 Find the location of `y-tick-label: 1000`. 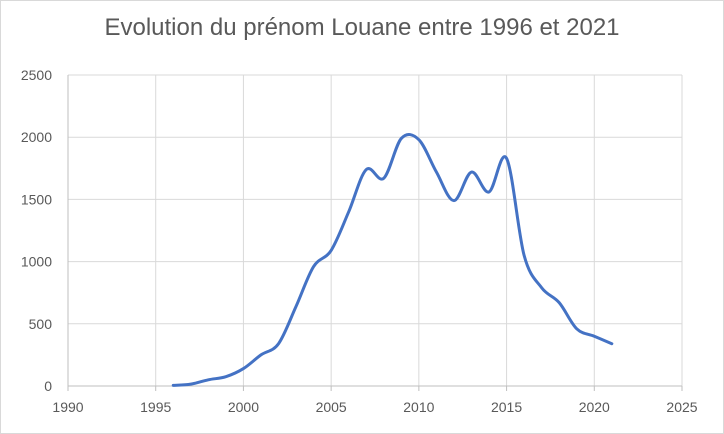

y-tick-label: 1000 is located at coordinates (36, 262).